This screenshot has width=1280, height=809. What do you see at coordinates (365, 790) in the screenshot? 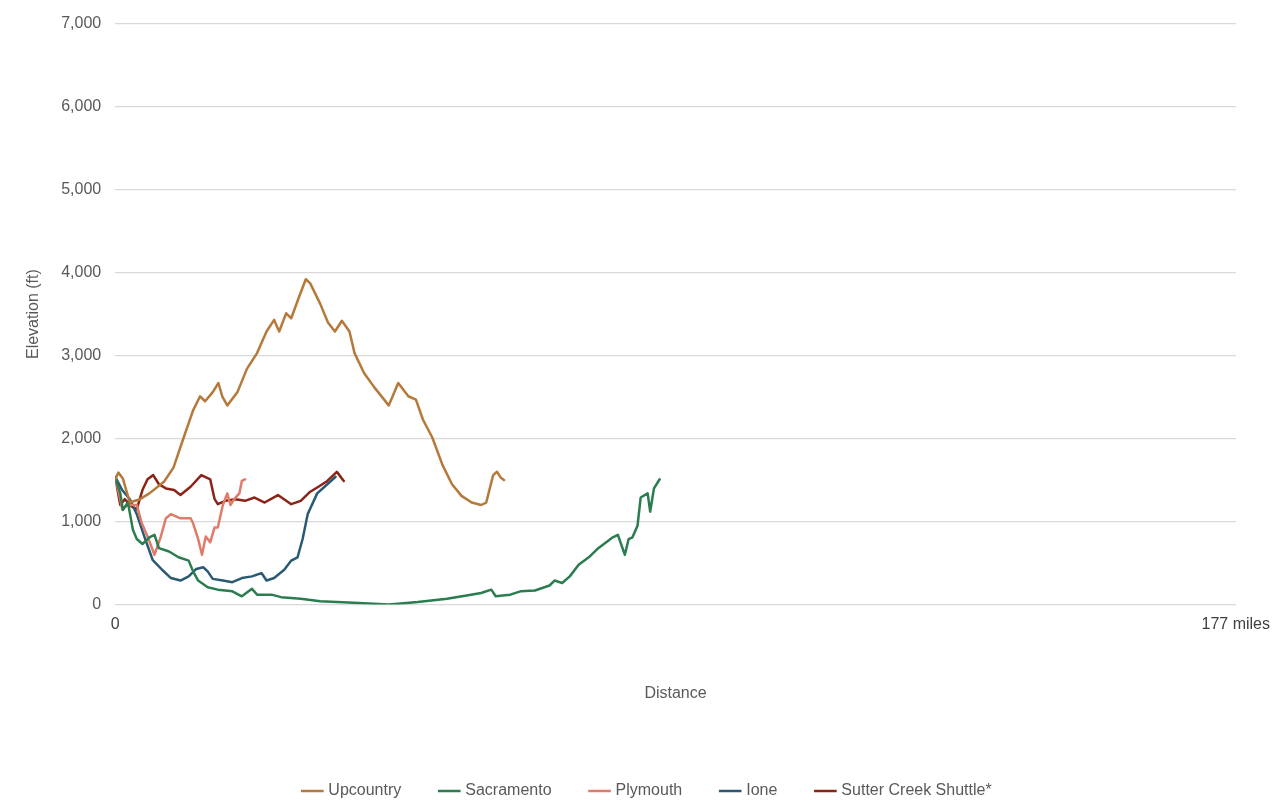
I see `legend-label: Upcountry` at bounding box center [365, 790].